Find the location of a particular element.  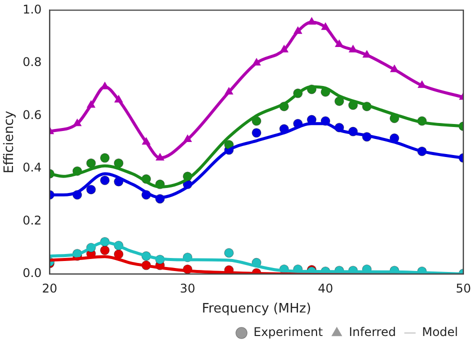

y-tick-label: 1.0 is located at coordinates (32, 9).